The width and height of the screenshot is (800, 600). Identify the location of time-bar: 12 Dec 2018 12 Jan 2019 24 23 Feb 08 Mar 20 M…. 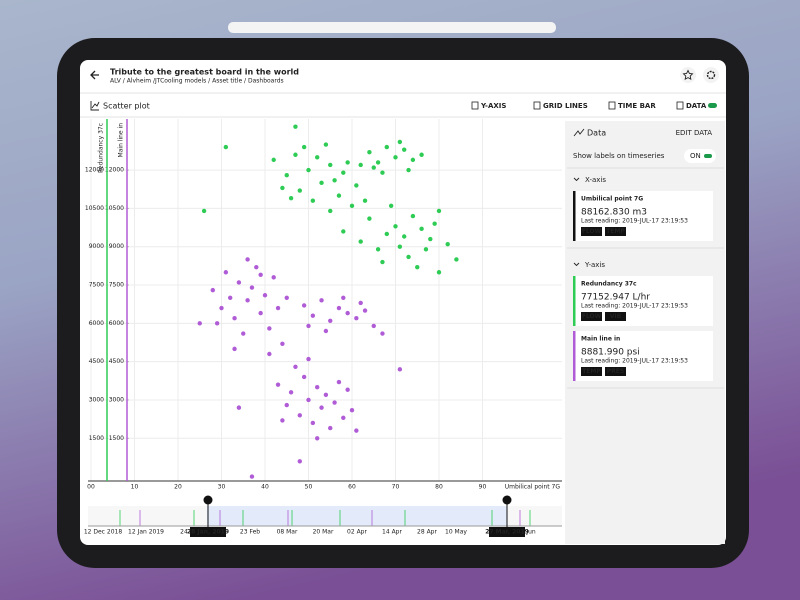
(323, 516).